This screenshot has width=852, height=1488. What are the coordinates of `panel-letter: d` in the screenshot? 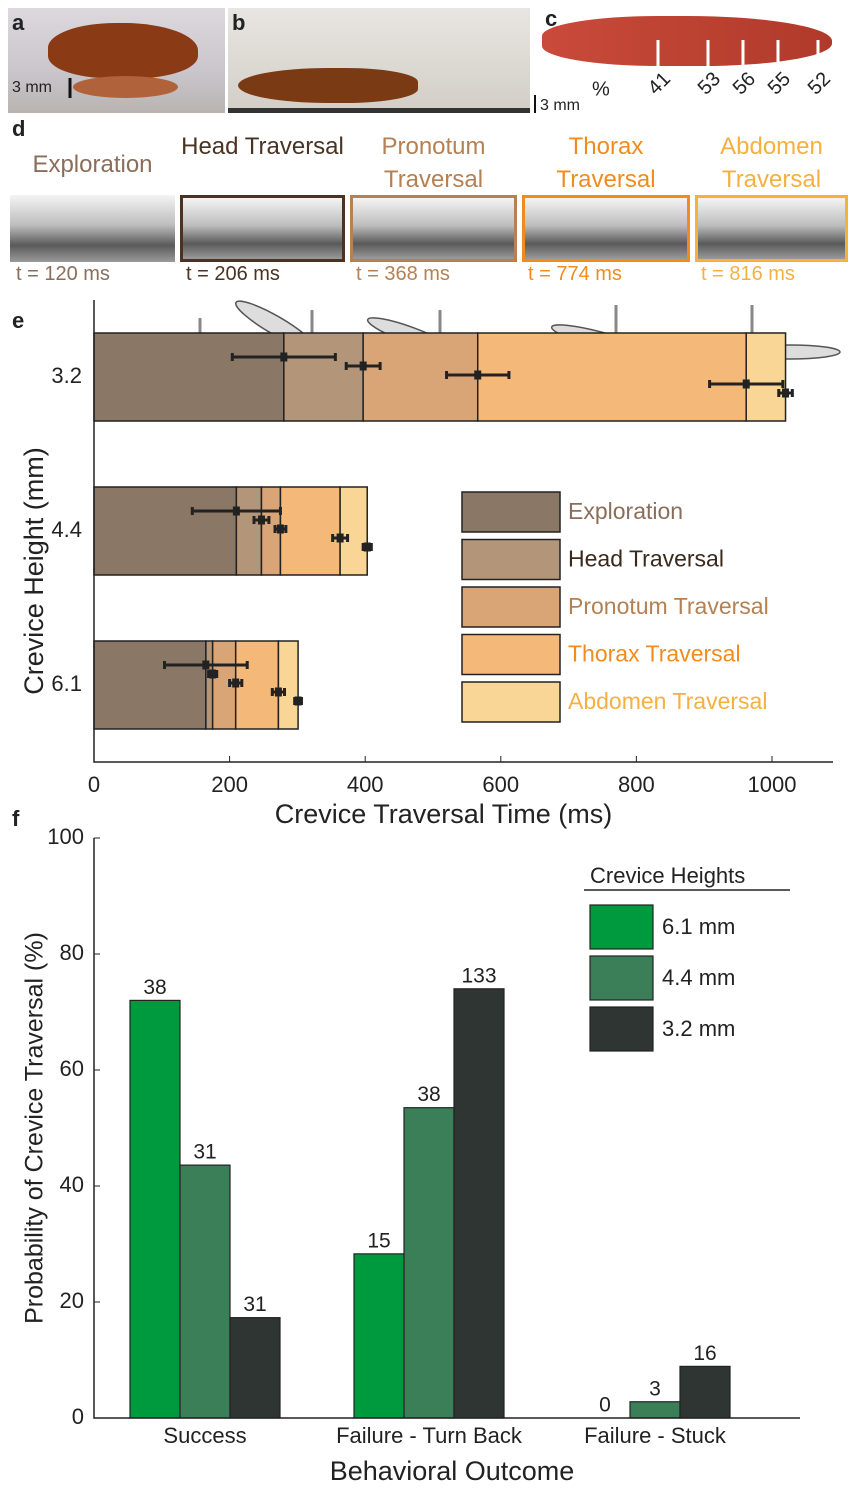 It's located at (18, 128).